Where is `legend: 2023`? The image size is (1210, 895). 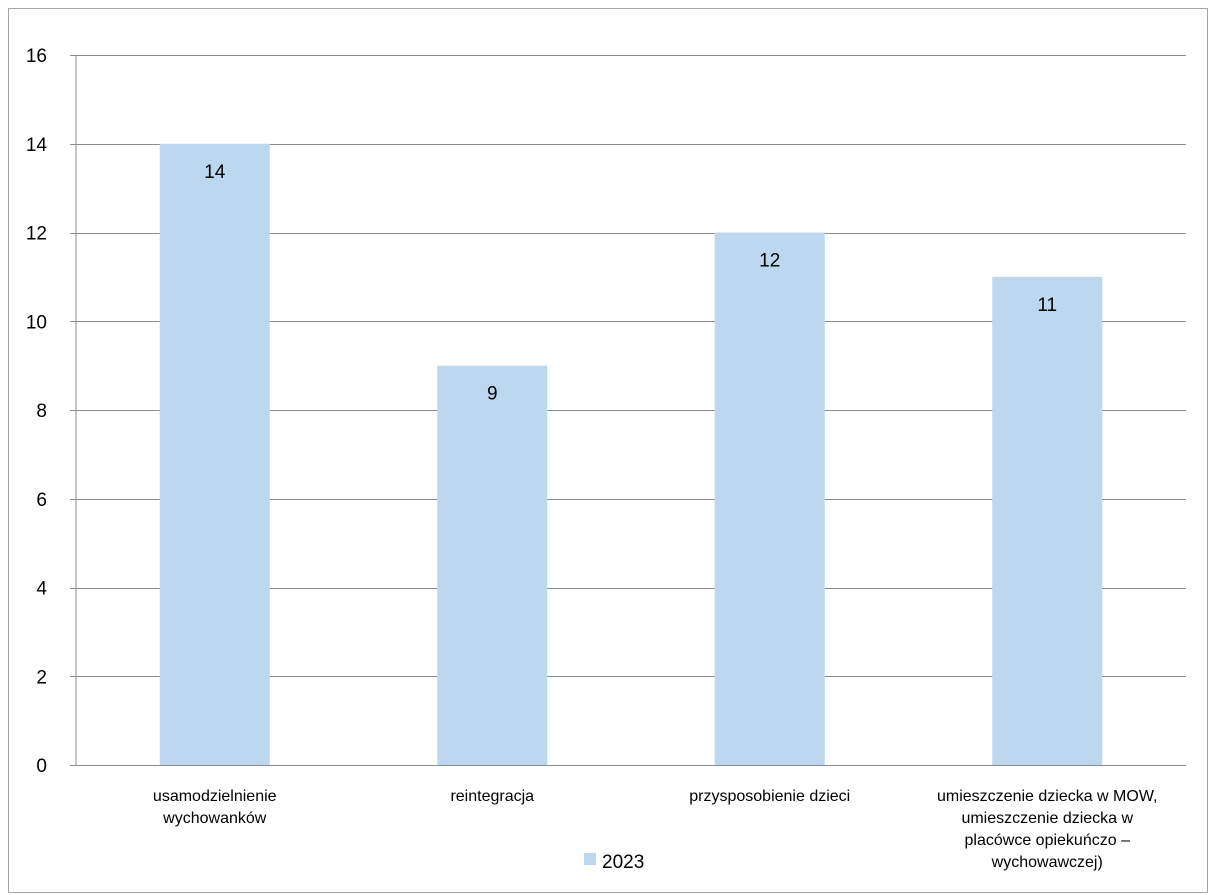
legend: 2023 is located at coordinates (614, 862).